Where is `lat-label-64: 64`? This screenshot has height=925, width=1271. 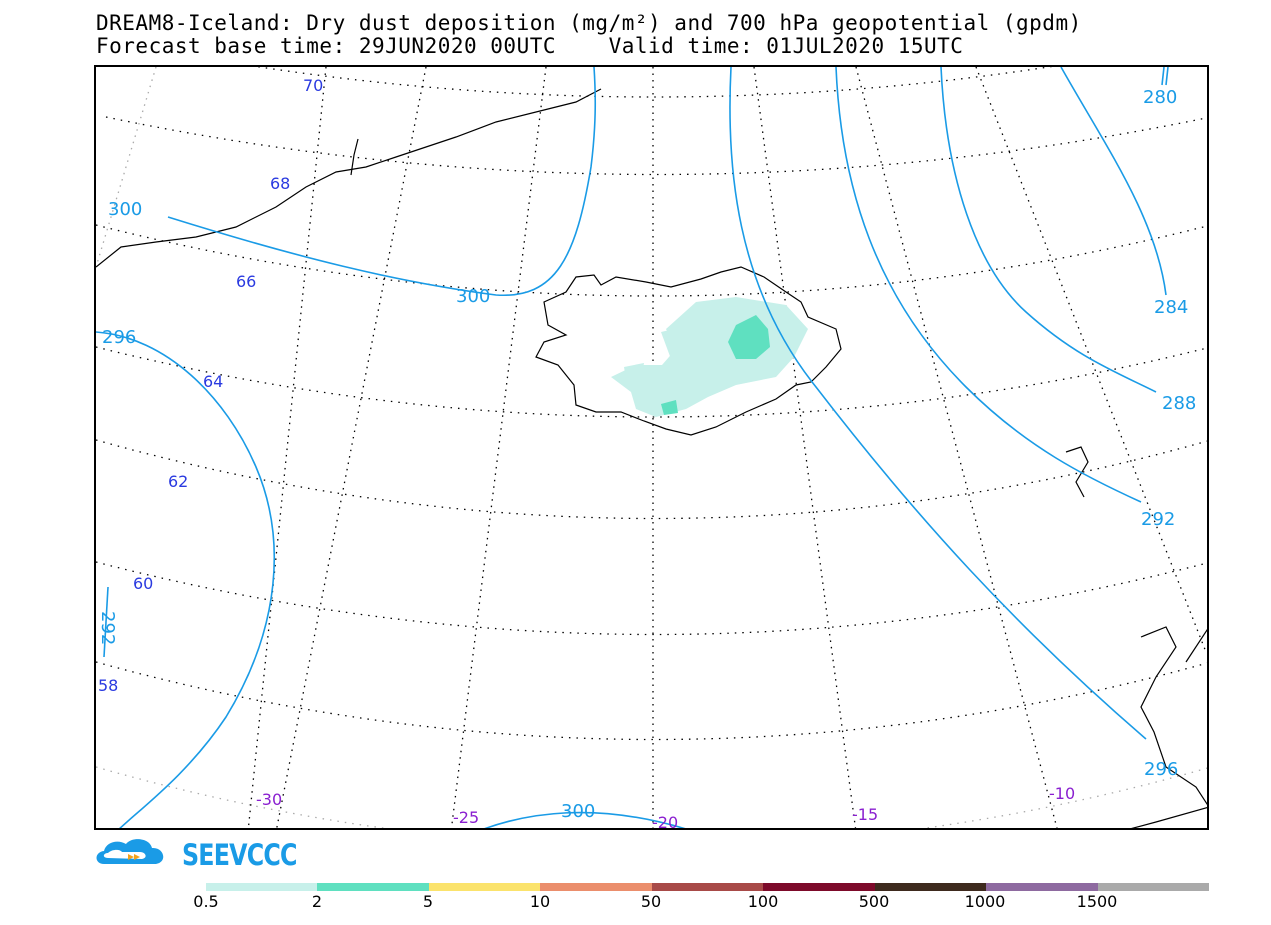
lat-label-64: 64 is located at coordinates (213, 381).